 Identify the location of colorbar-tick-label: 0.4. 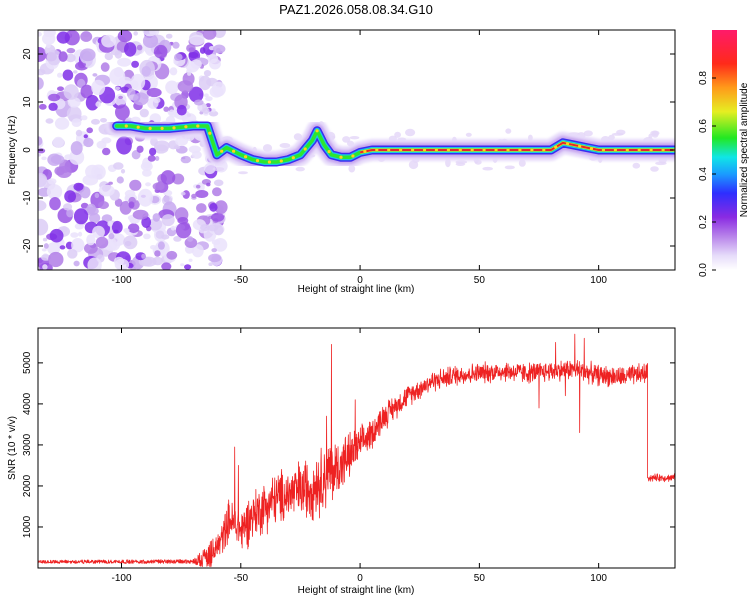
(703, 174).